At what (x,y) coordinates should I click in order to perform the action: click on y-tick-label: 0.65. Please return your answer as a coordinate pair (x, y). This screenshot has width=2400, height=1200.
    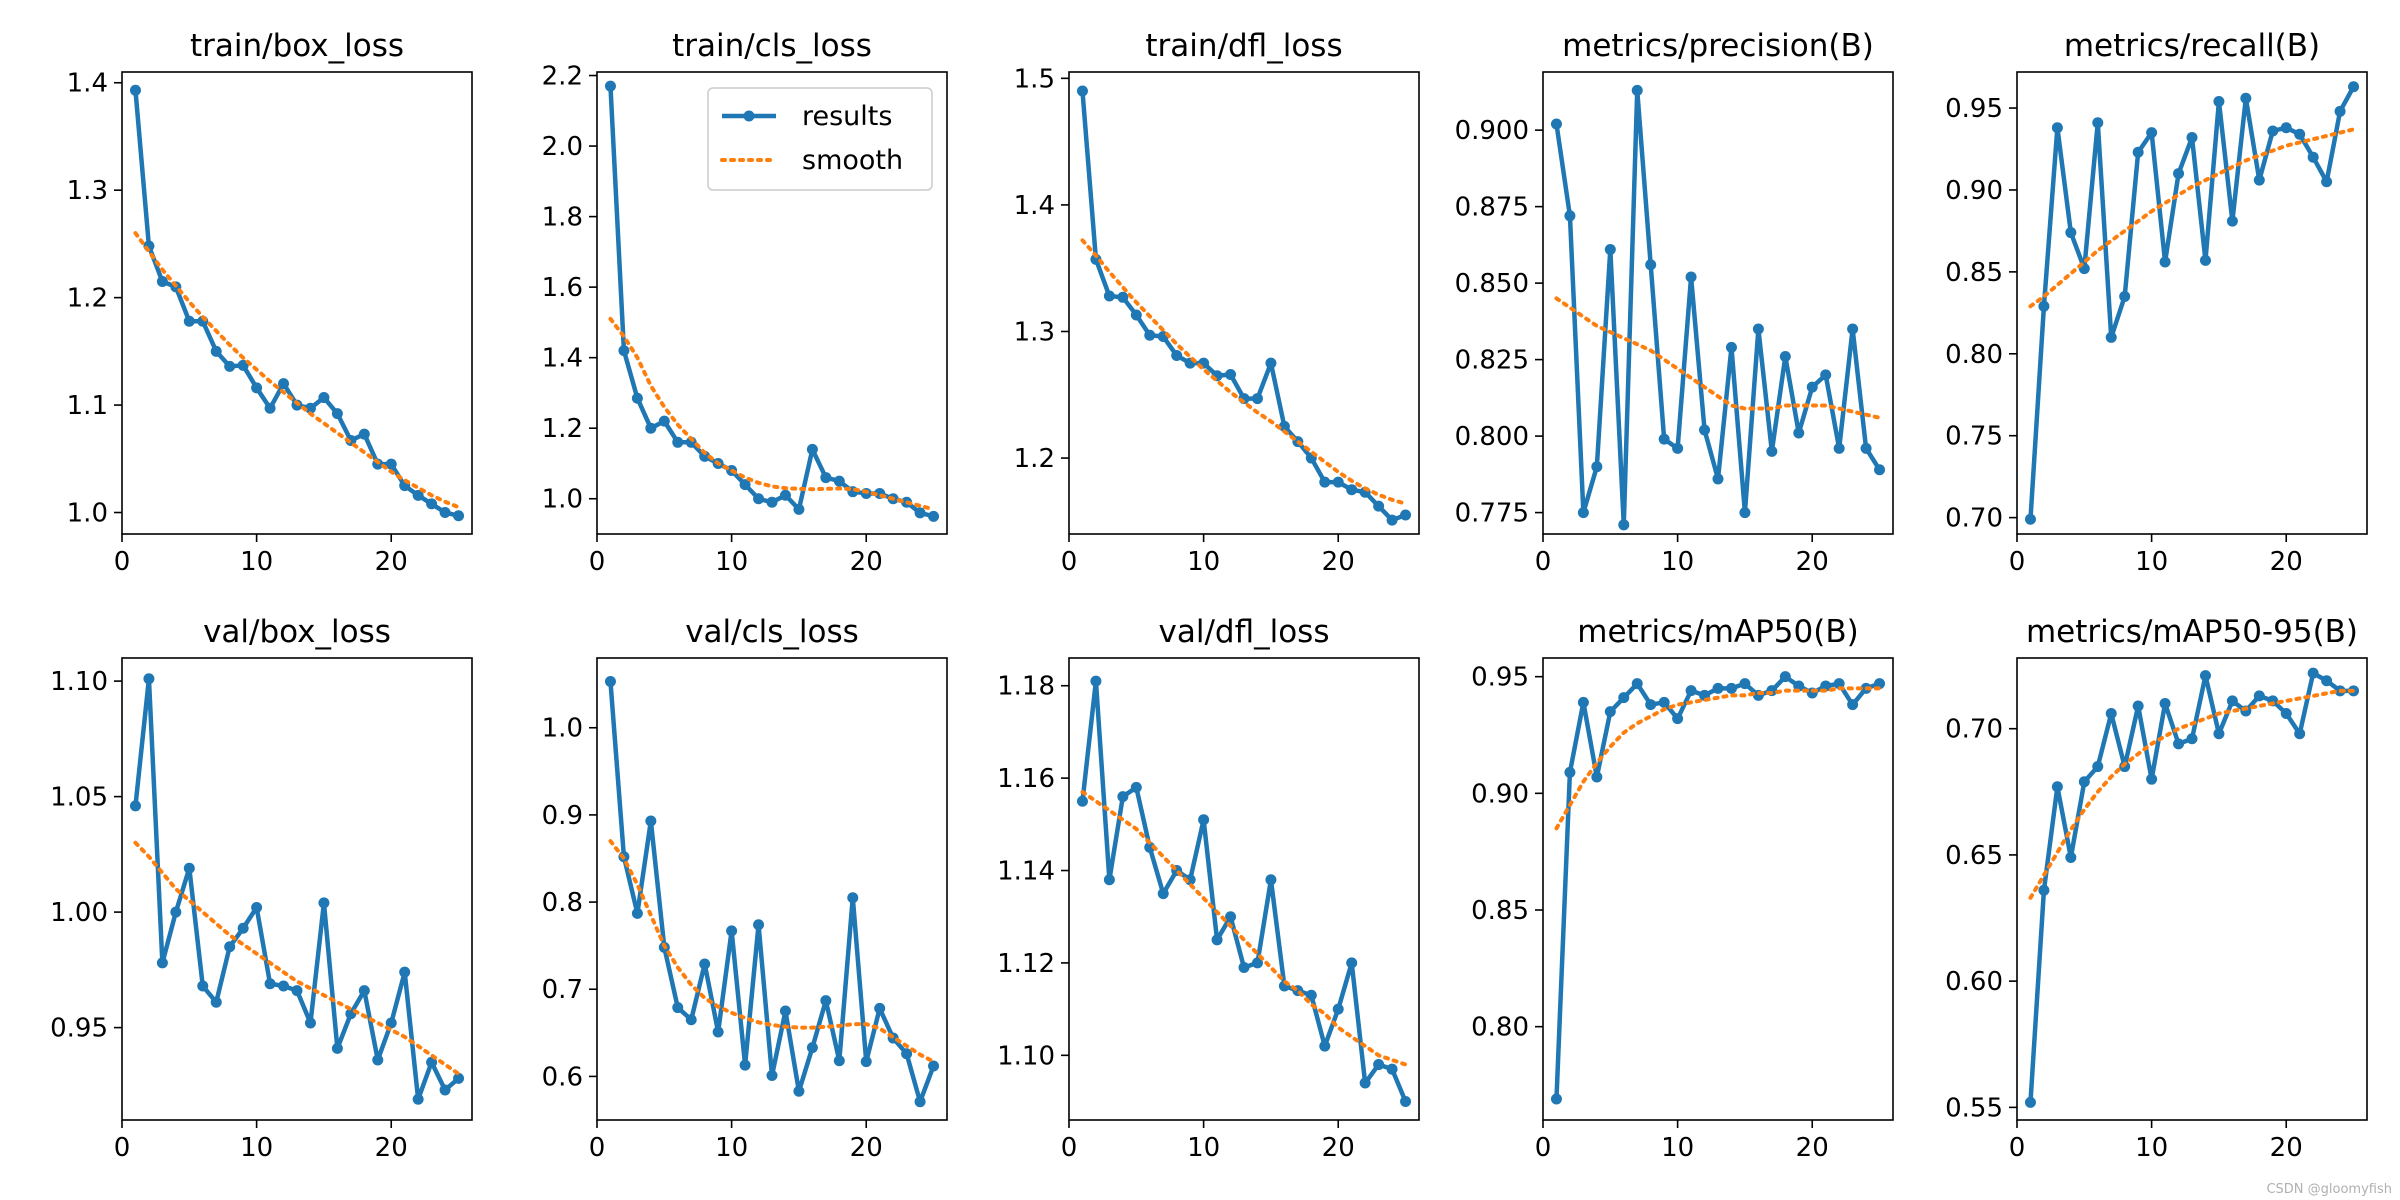
    Looking at the image, I should click on (1974, 856).